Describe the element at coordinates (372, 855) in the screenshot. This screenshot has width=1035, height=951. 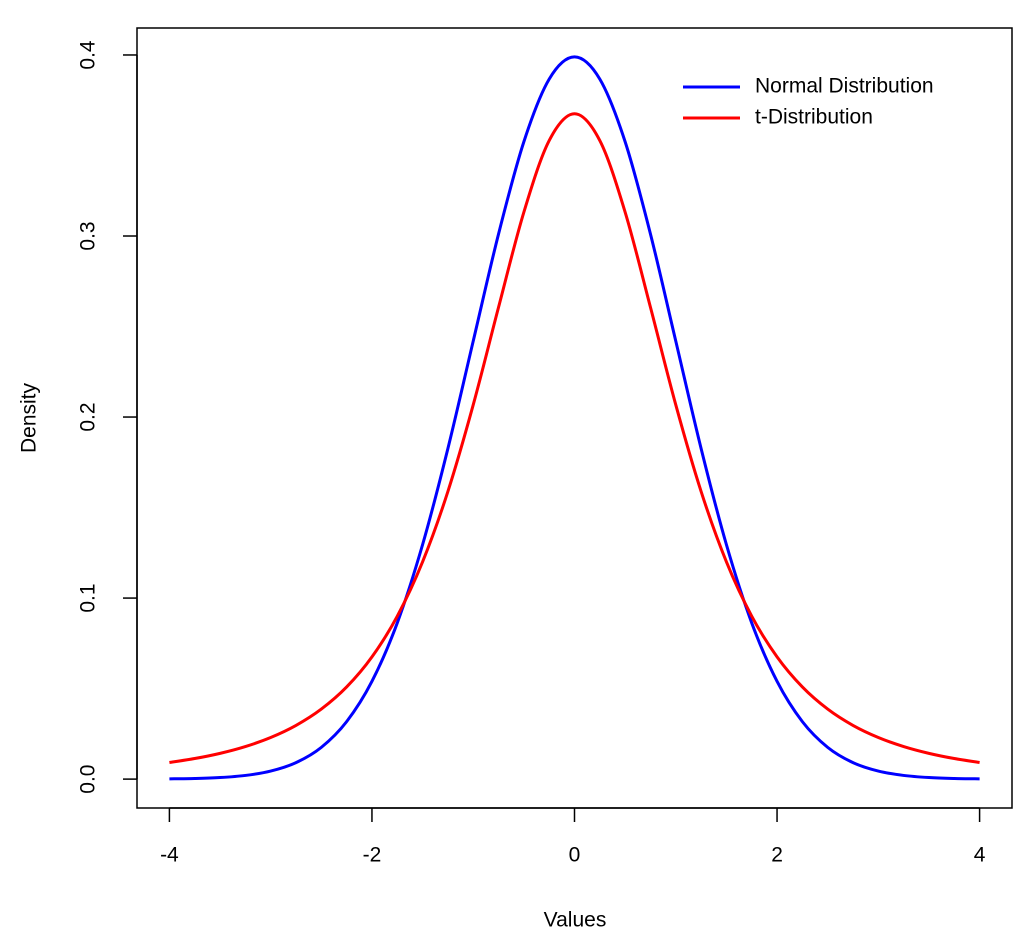
I see `x-tick-label: -2` at that location.